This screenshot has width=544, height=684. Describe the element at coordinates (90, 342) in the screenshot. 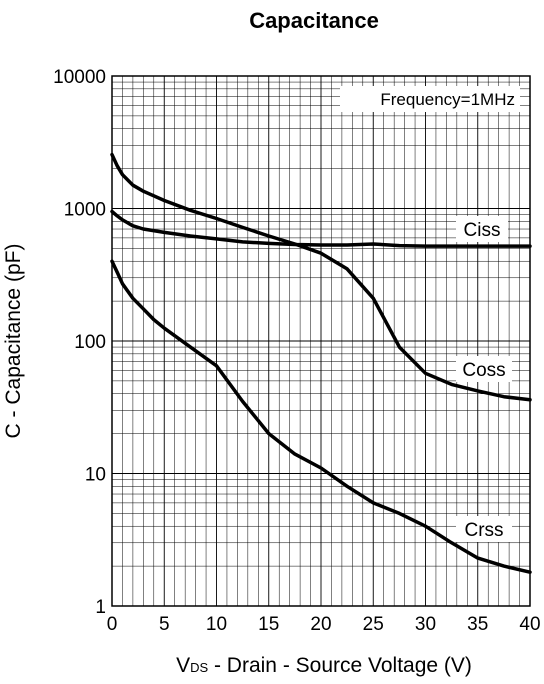

I see `y-tick-label: 100` at that location.